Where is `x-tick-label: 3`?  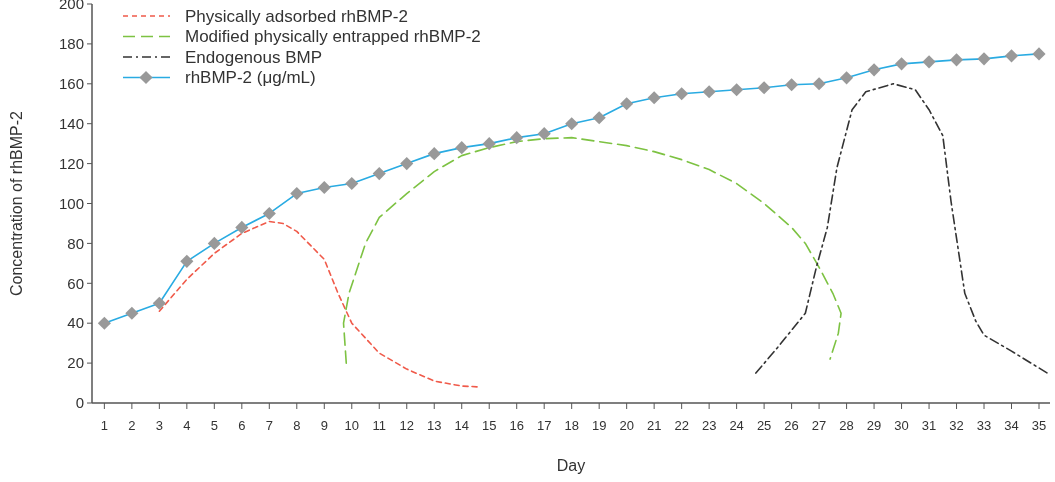
x-tick-label: 3 is located at coordinates (159, 425).